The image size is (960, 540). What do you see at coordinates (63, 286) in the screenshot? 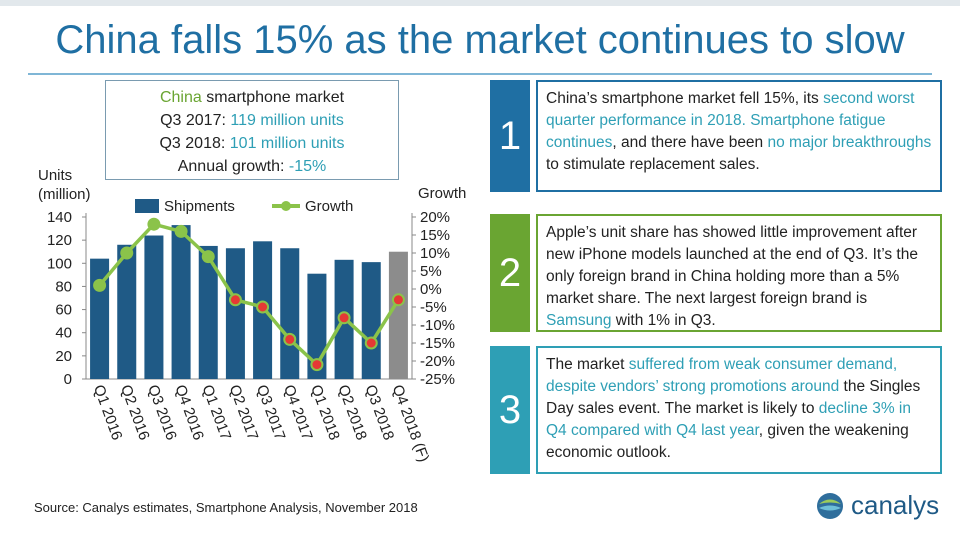
I see `left-tick-label: 80` at bounding box center [63, 286].